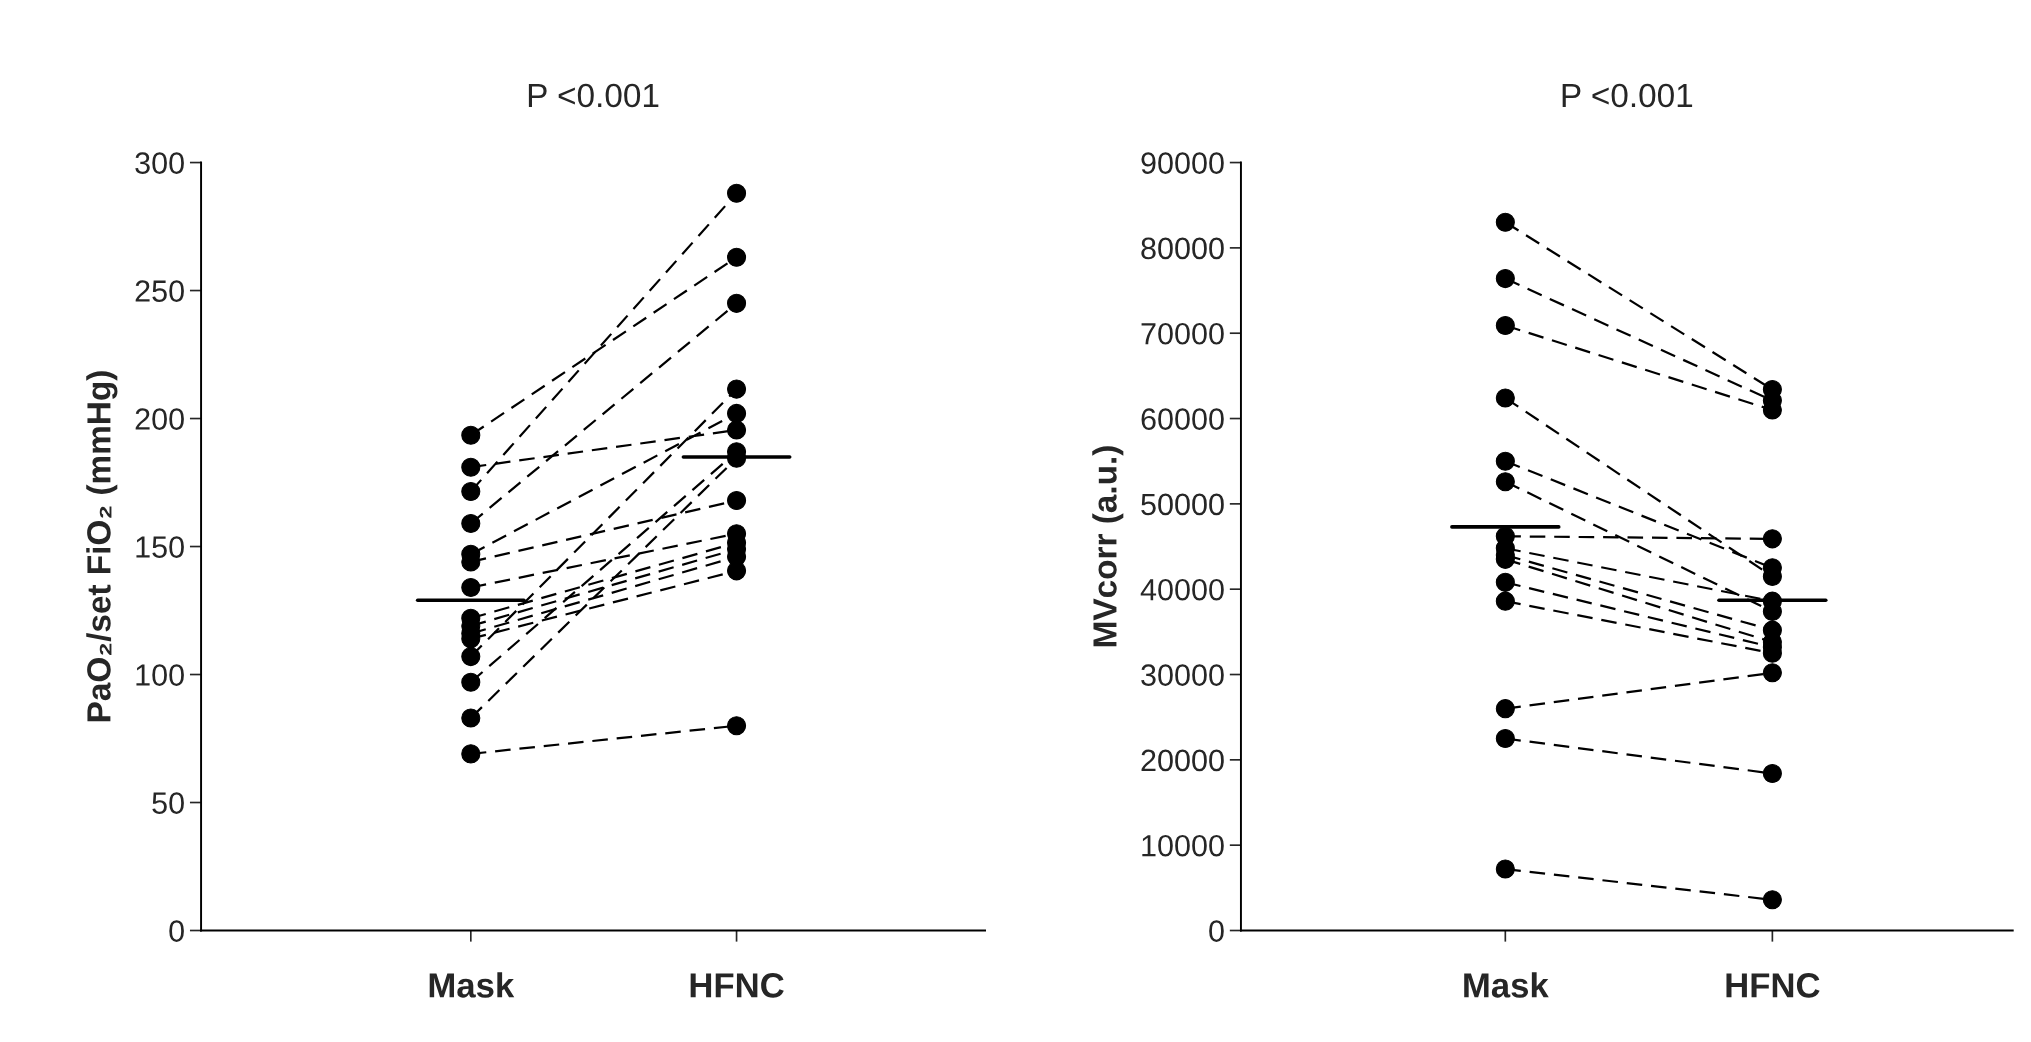 Image resolution: width=2031 pixels, height=1042 pixels. I want to click on y-axis-title: PaO₂/set FiO₂ (mmHg), so click(102, 546).